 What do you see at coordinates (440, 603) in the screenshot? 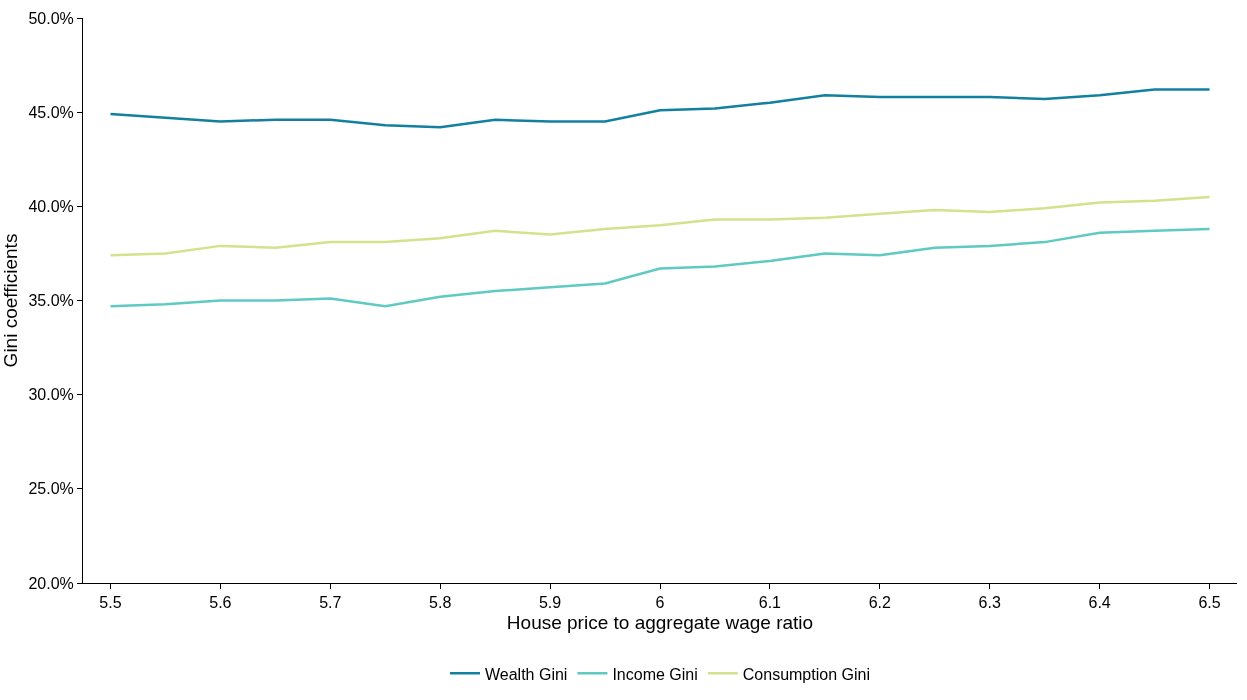
I see `x-tick-label: 5.8` at bounding box center [440, 603].